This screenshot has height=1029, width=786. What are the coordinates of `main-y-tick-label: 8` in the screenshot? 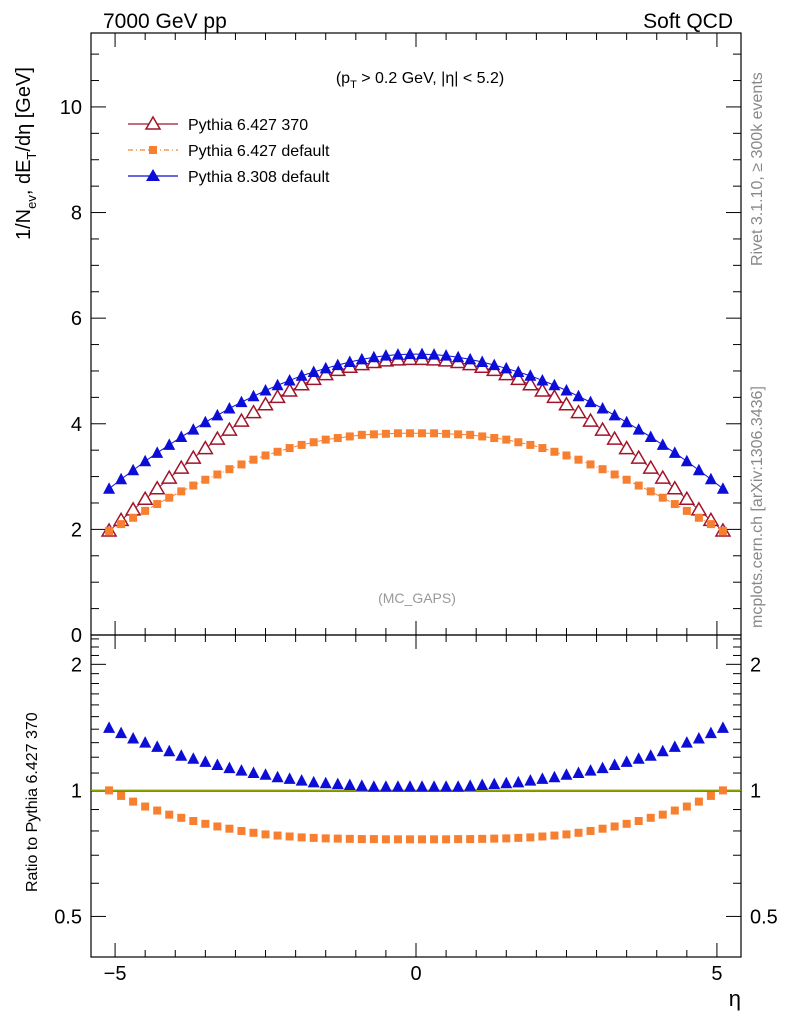 It's located at (76, 214).